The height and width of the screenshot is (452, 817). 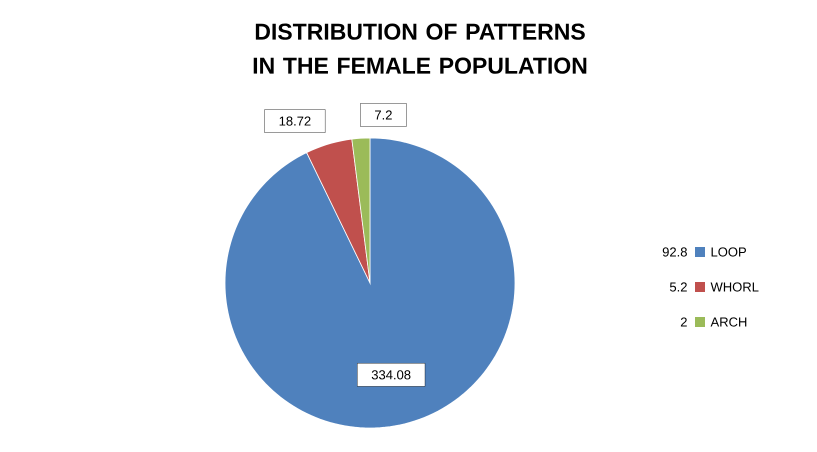 I want to click on legend-label: WHORL, so click(x=734, y=287).